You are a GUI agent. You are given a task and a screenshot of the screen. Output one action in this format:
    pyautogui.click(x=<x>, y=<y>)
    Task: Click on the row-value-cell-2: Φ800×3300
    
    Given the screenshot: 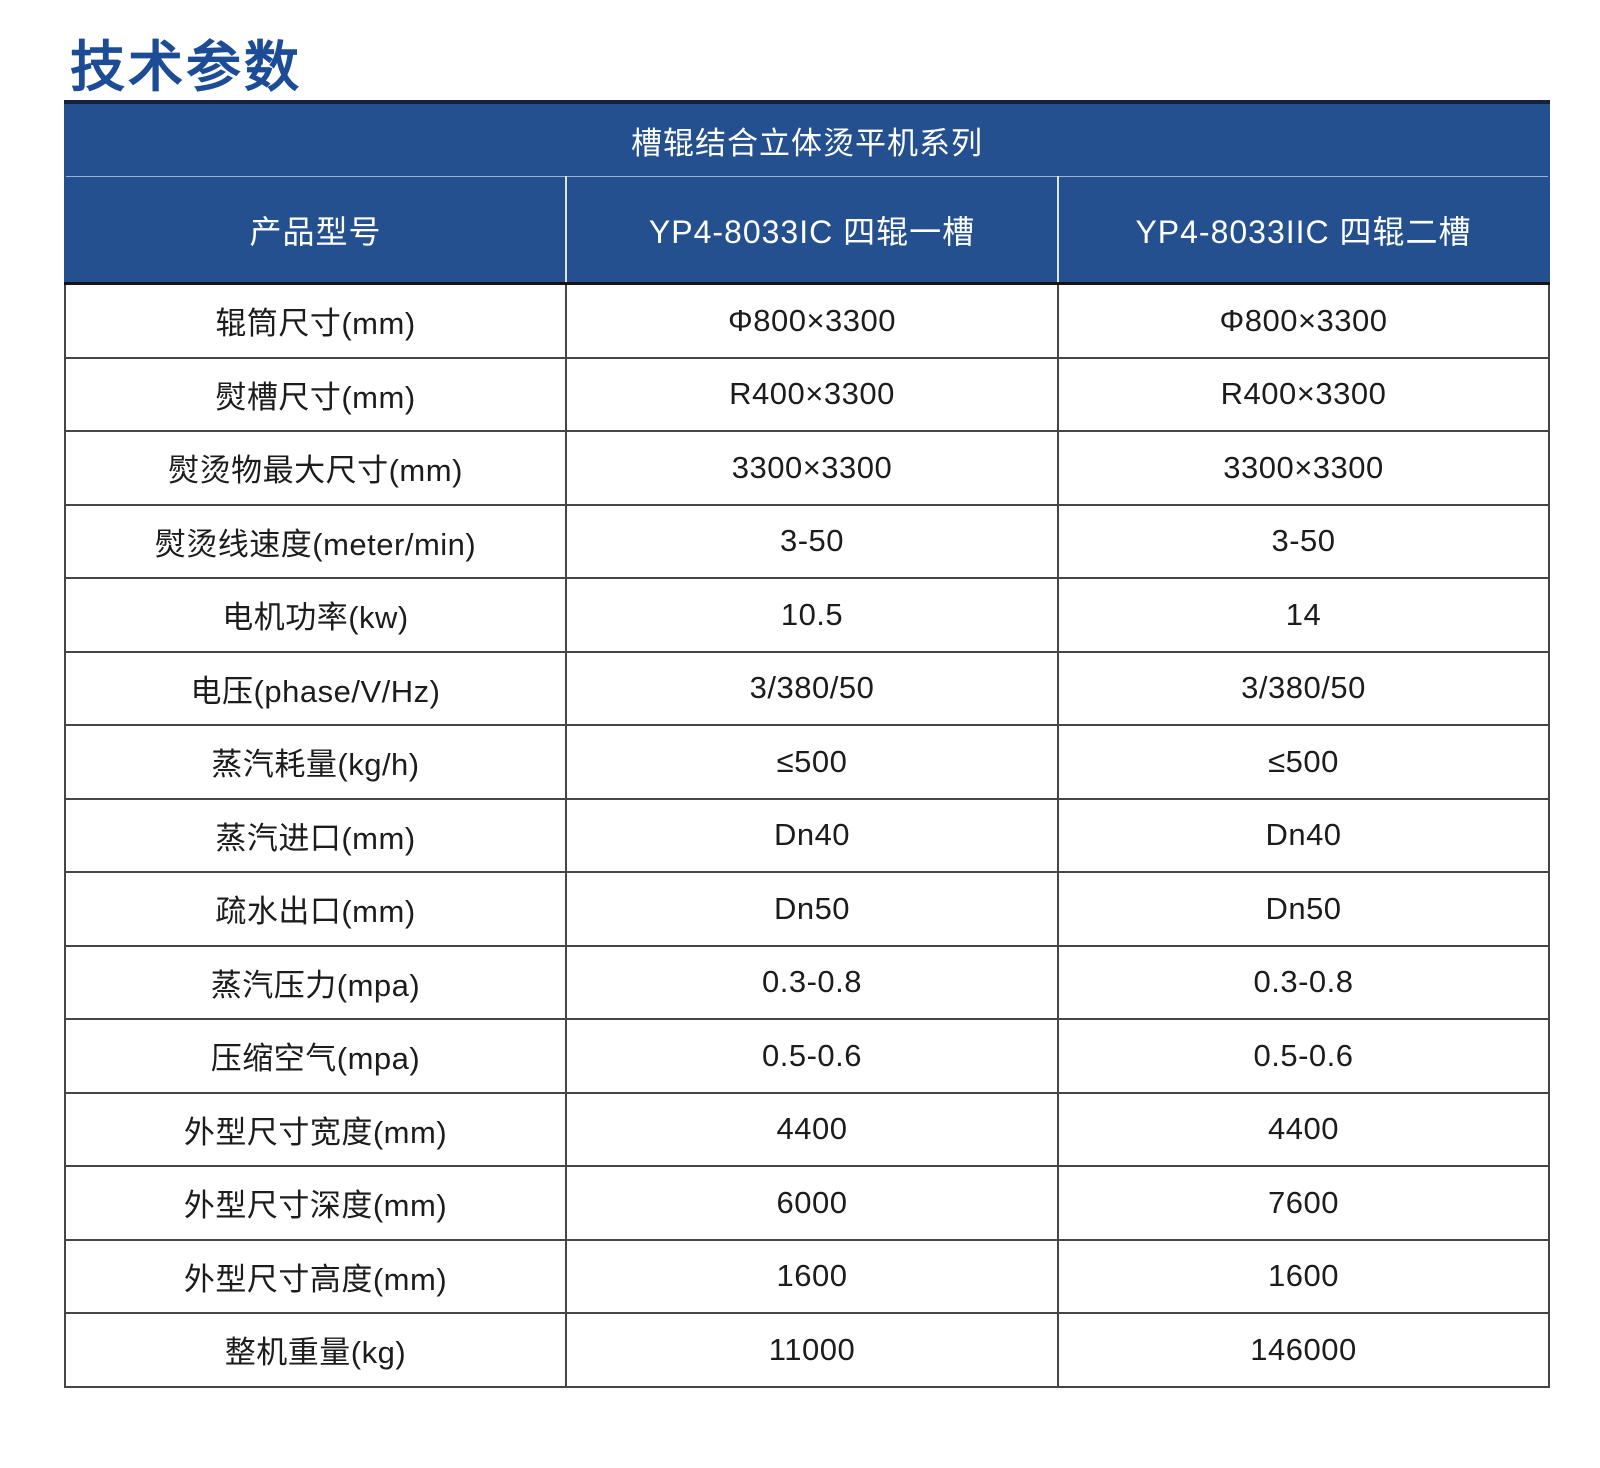 What is the action you would take?
    pyautogui.click(x=1303, y=320)
    